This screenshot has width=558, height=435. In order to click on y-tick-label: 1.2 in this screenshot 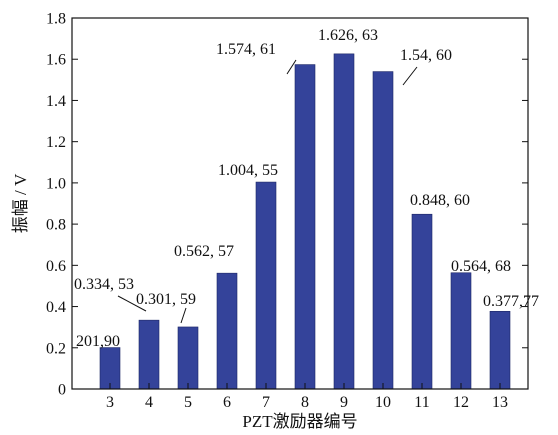, I will do `click(56, 142)`.